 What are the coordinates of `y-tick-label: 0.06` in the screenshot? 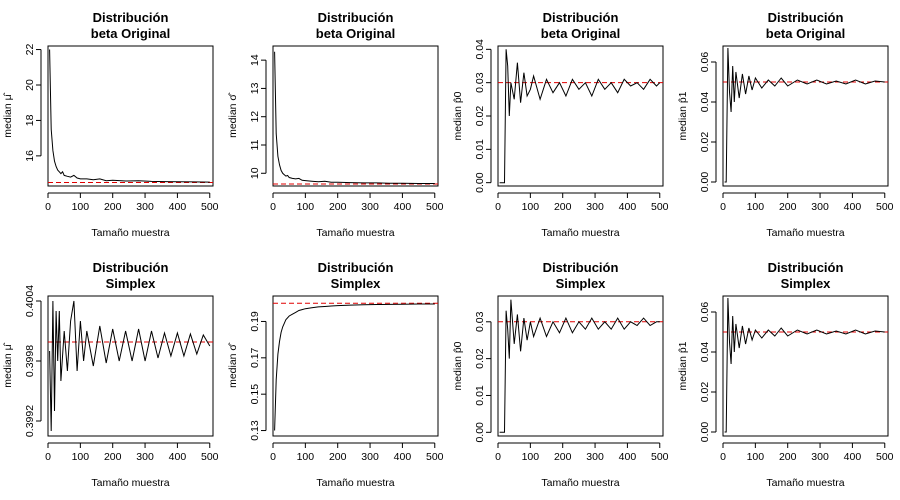 It's located at (705, 312).